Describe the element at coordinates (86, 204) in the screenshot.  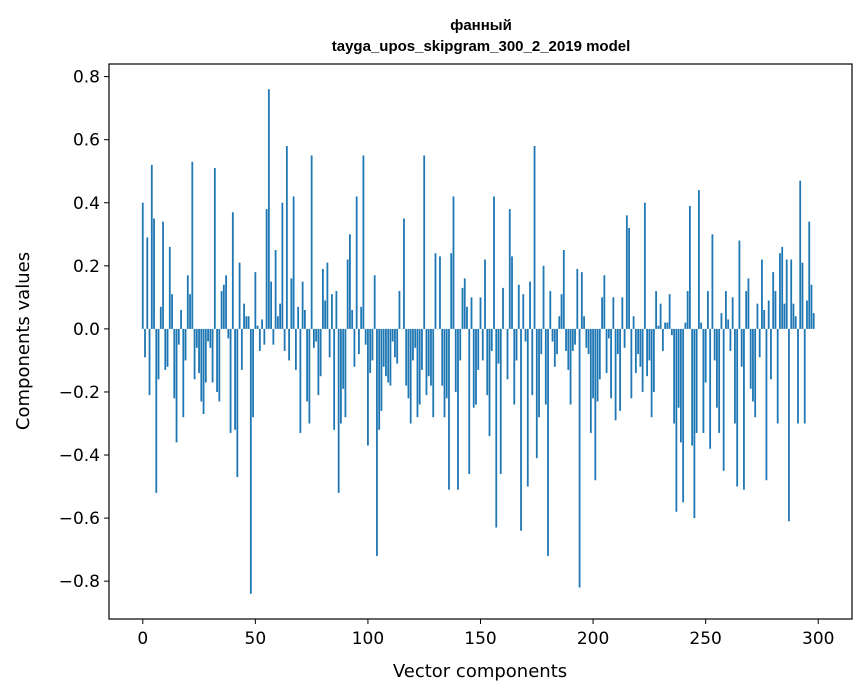
I see `y-tick-label: 0.4` at that location.